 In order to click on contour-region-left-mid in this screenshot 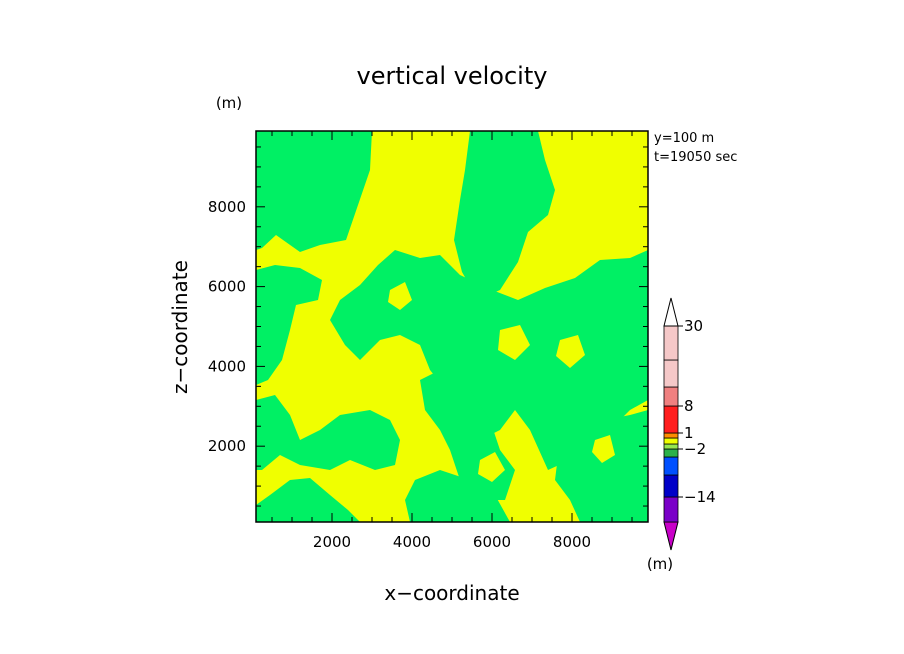, I will do `click(289, 325)`.